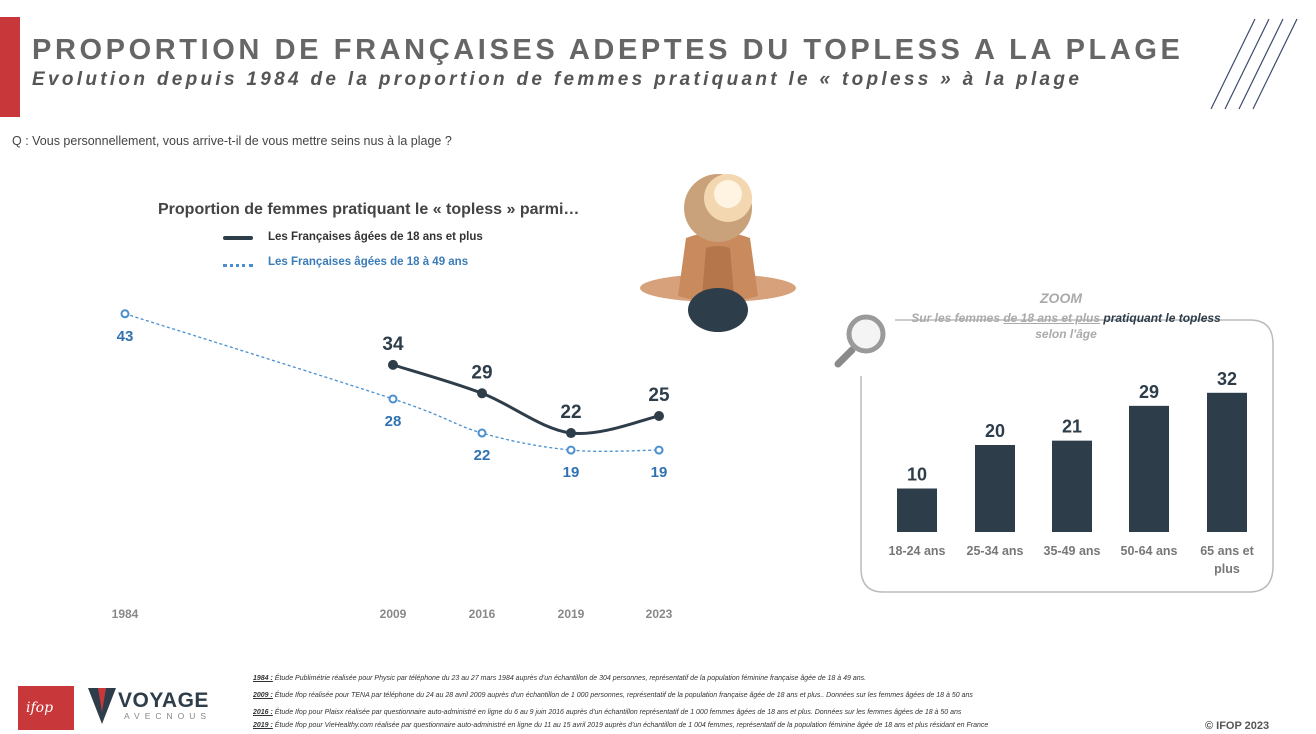 The width and height of the screenshot is (1316, 734). Describe the element at coordinates (995, 551) in the screenshot. I see `category-label: 25-34 ans` at that location.